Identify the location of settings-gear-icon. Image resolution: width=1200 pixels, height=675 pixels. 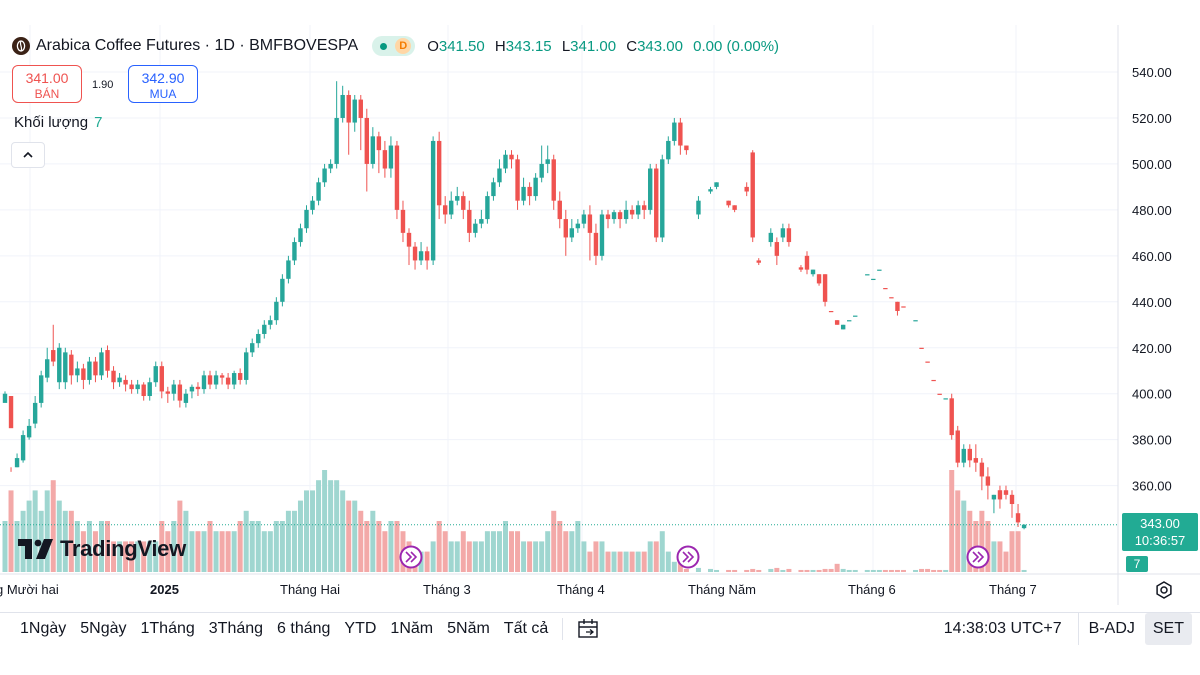
(1164, 590).